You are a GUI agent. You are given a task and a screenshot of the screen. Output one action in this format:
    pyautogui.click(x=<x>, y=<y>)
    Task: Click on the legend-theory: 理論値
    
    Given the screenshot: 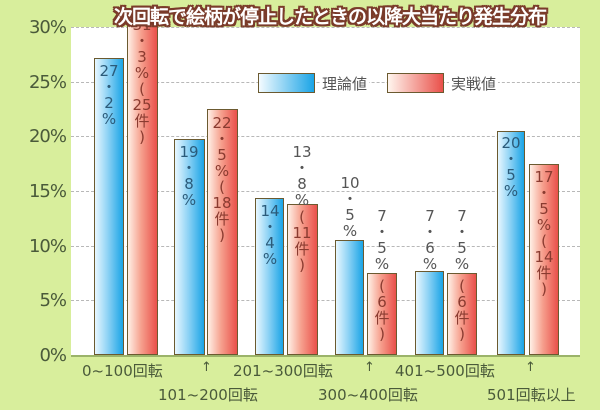 What is the action you would take?
    pyautogui.click(x=314, y=83)
    